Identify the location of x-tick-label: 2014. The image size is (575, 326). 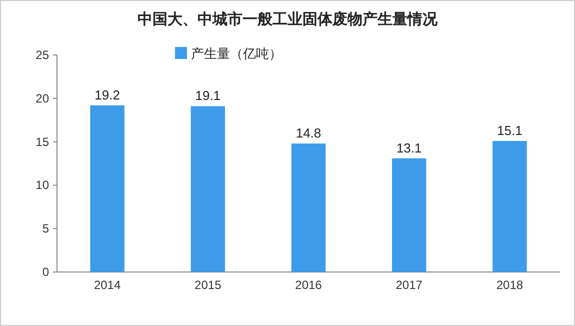
(107, 285).